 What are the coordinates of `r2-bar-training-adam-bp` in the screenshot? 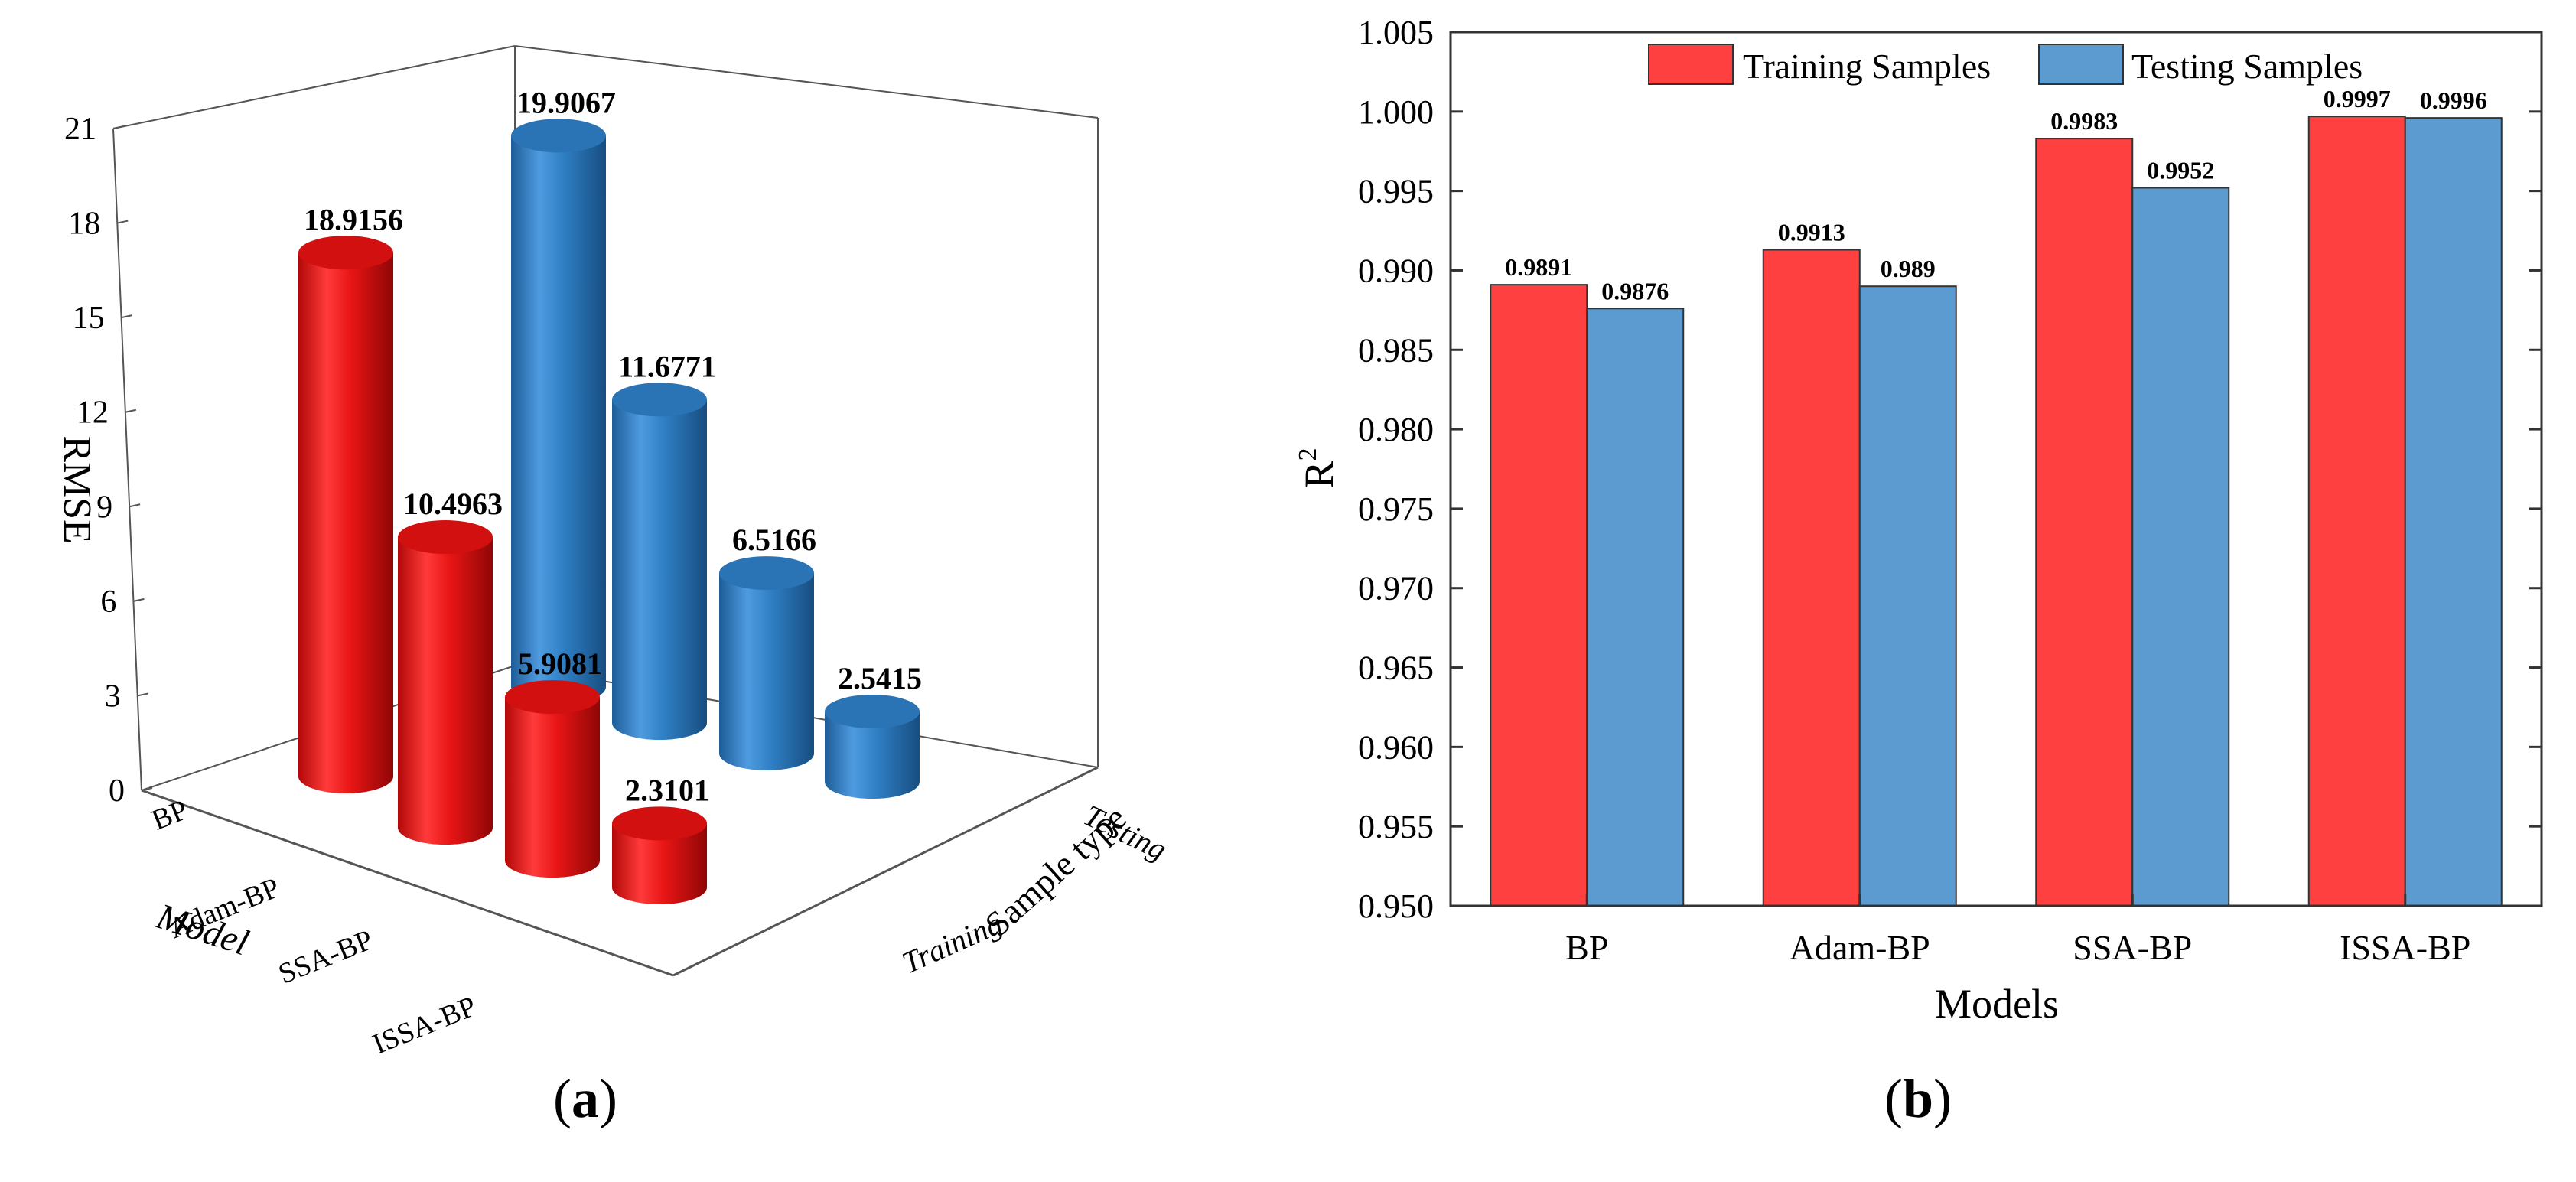 It's located at (1812, 578).